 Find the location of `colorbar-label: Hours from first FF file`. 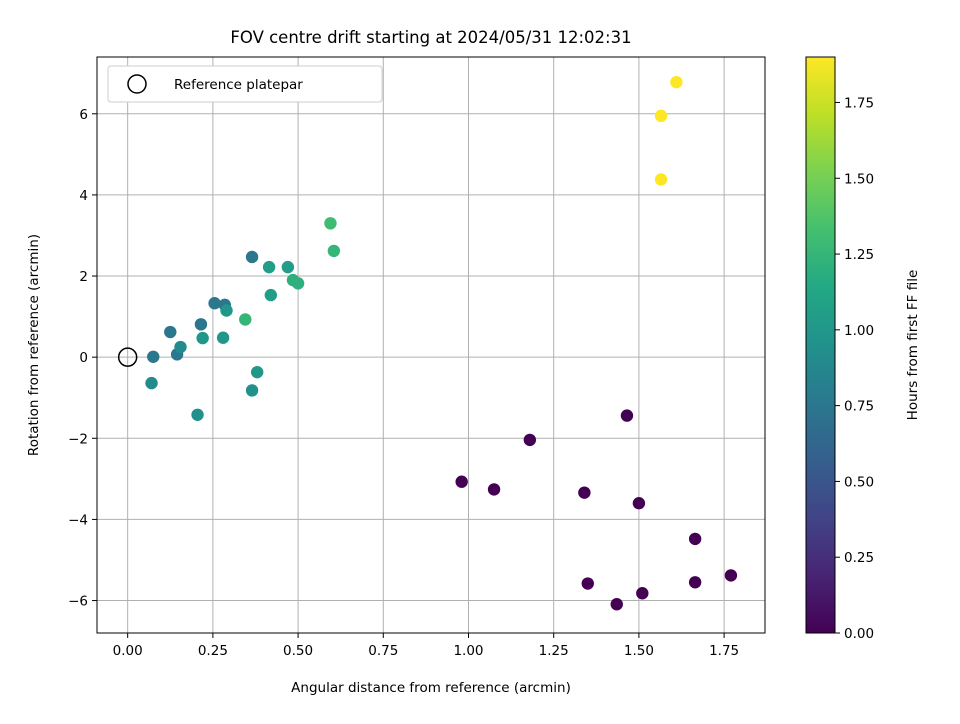

colorbar-label: Hours from first FF file is located at coordinates (913, 345).